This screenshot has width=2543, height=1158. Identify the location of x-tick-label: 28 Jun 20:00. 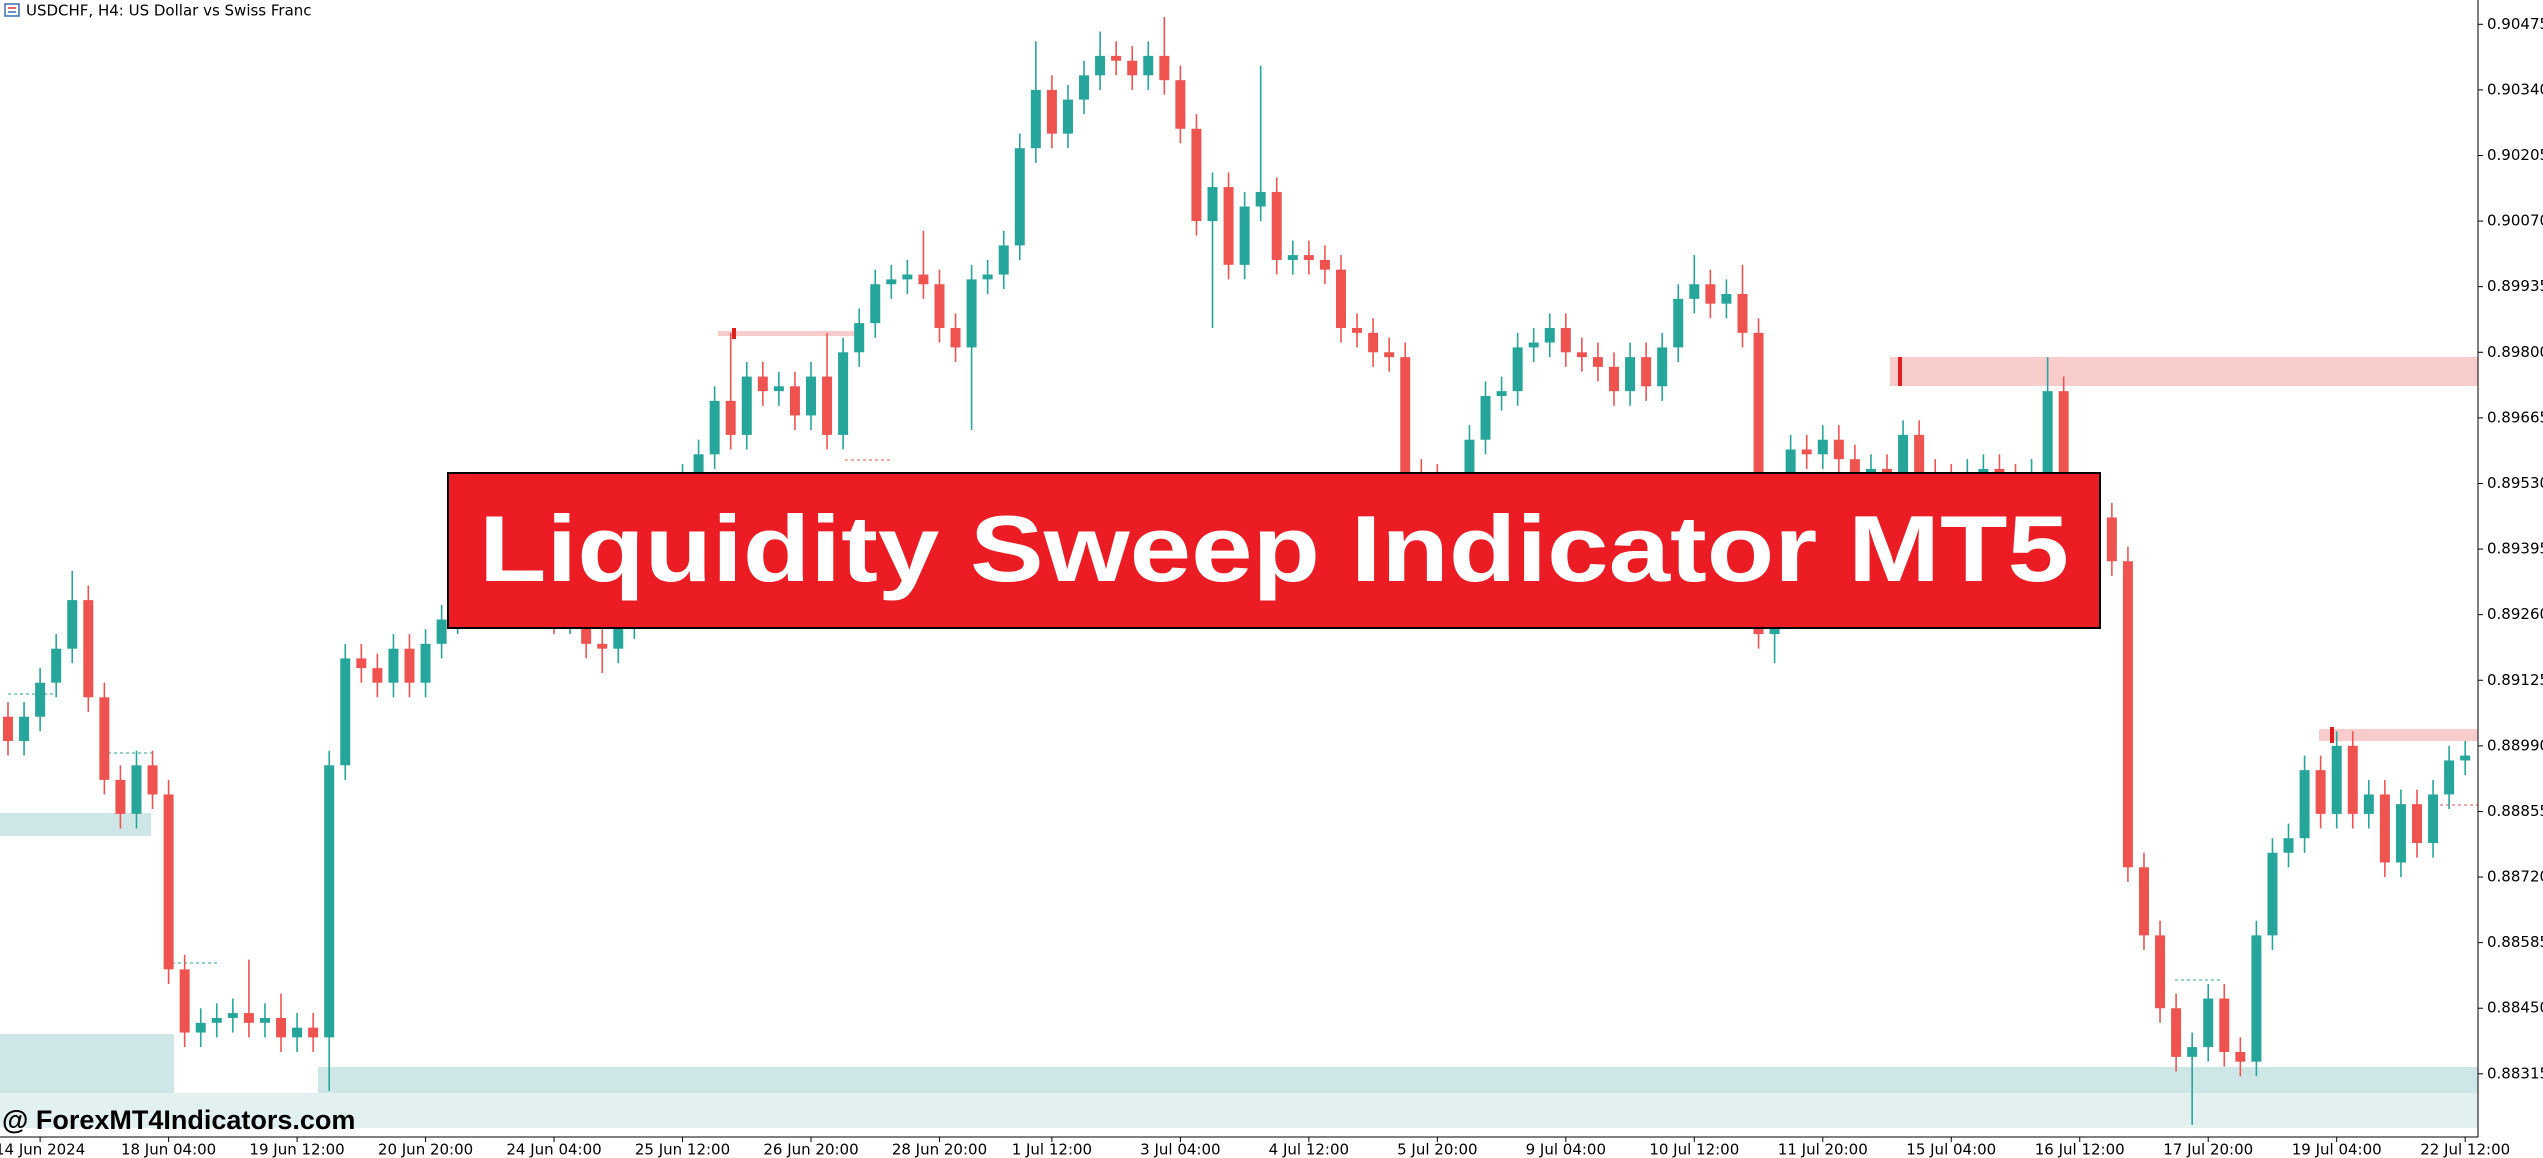
(939, 1149).